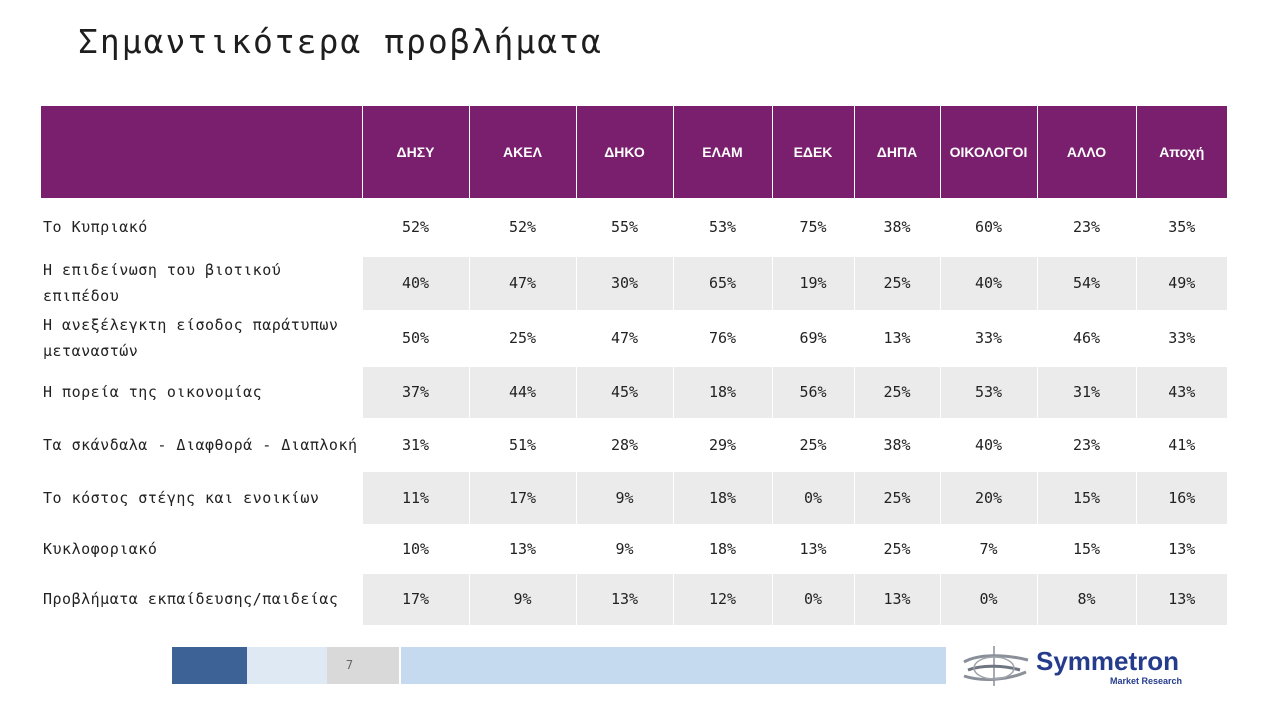  I want to click on row-label: Κυκλοφοριακό, so click(201, 549).